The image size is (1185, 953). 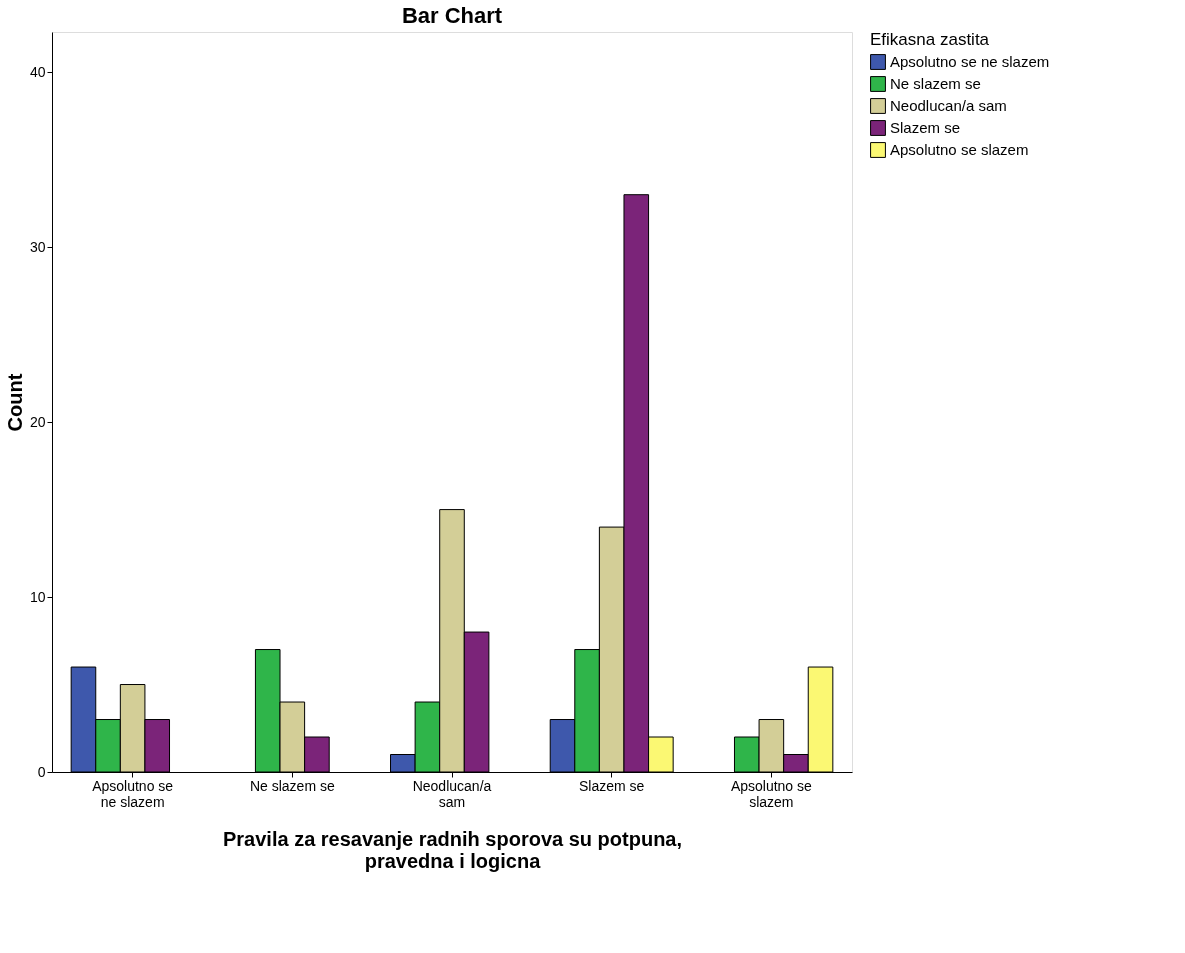 I want to click on y-tick-label: 0, so click(x=41, y=771).